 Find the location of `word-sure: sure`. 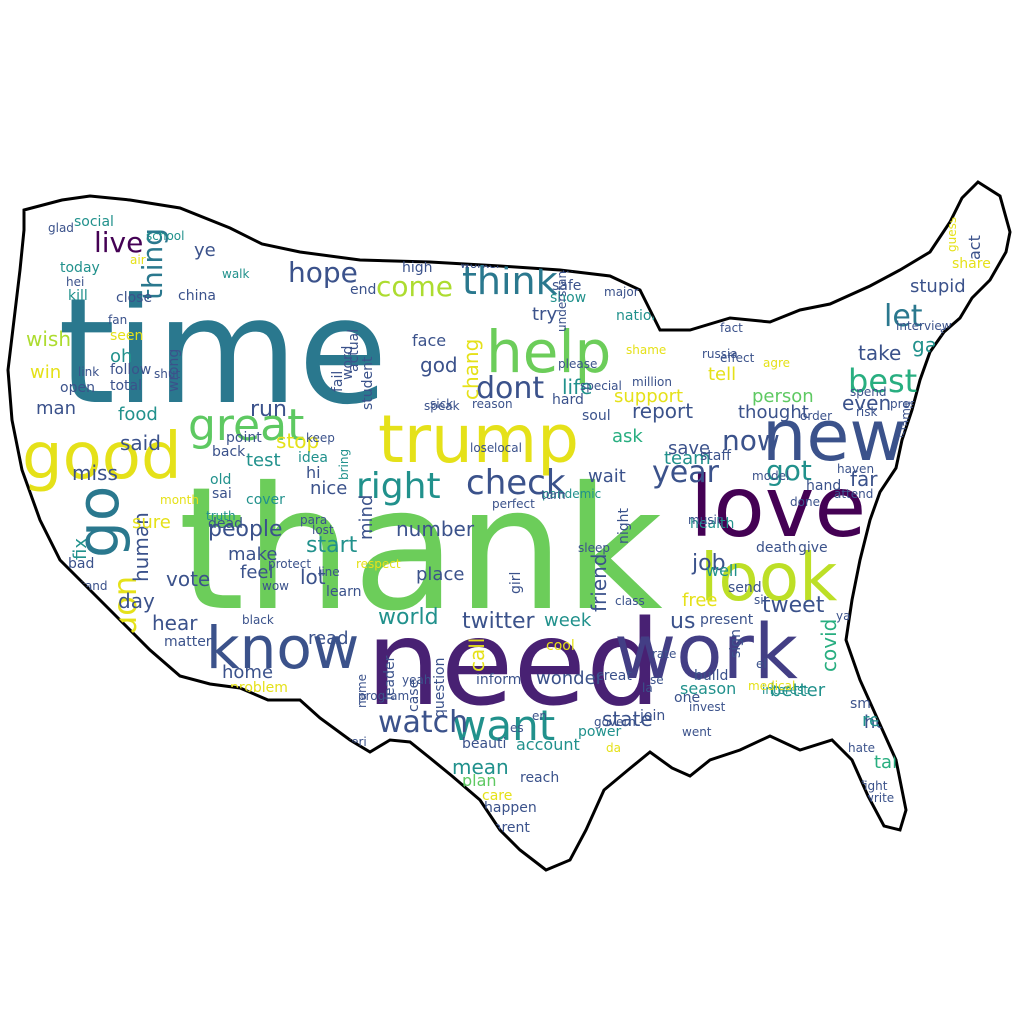

word-sure: sure is located at coordinates (151, 522).